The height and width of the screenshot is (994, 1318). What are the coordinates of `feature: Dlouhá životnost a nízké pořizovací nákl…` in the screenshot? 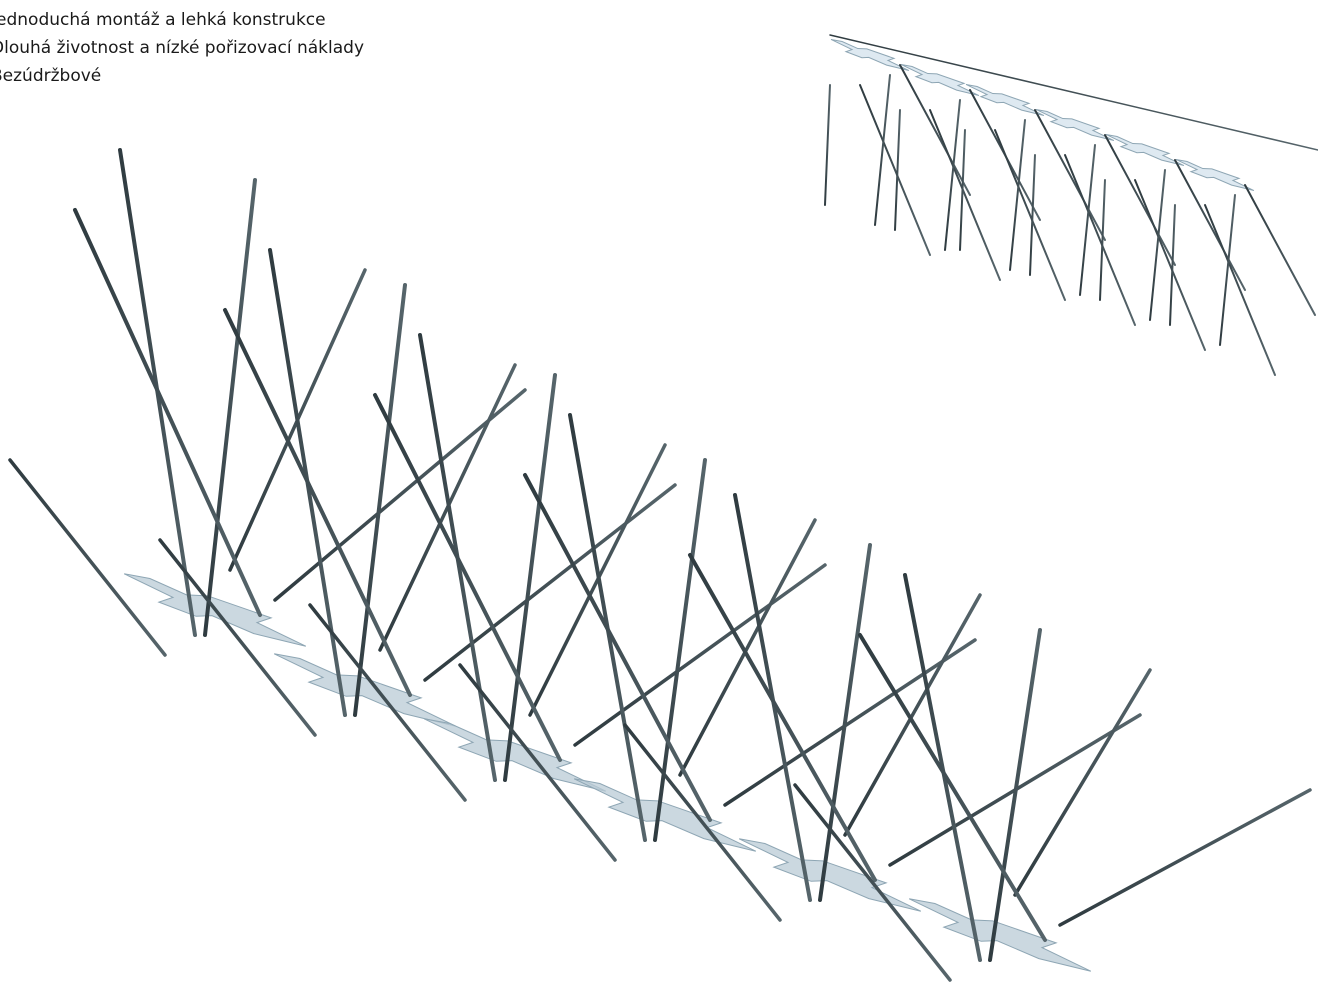 It's located at (182, 48).